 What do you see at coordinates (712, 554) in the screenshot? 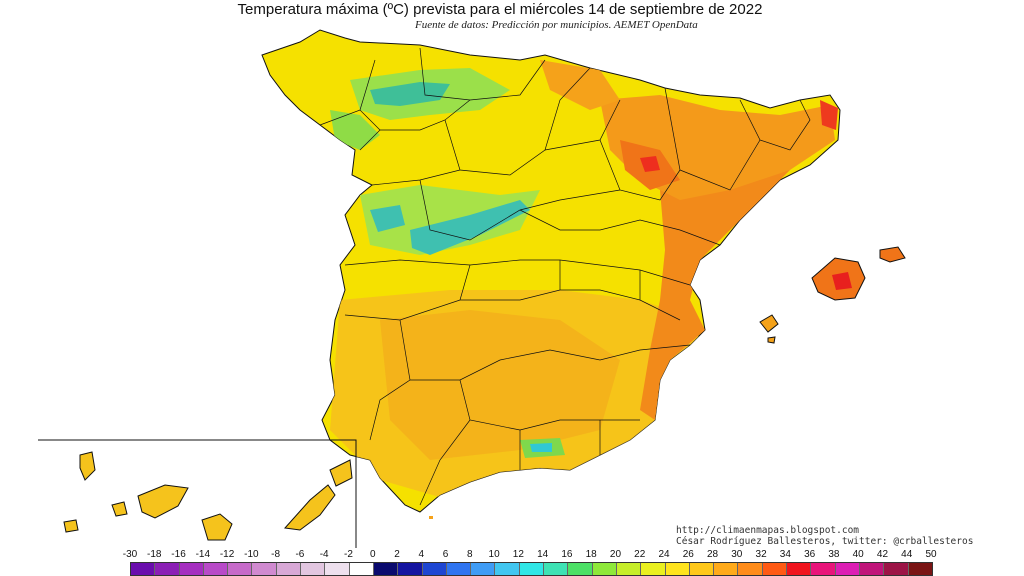
I see `legend-label: 28` at bounding box center [712, 554].